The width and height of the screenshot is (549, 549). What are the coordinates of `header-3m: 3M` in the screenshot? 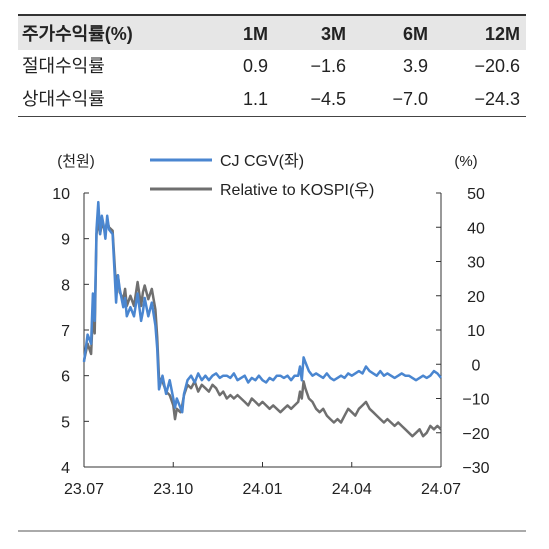 It's located at (333, 34).